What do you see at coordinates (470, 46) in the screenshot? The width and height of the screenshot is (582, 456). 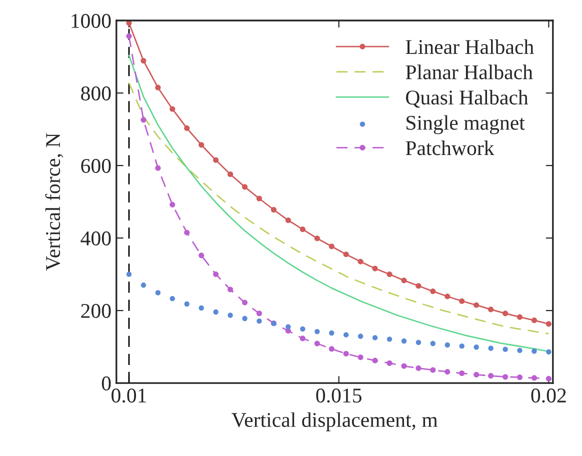 I see `legend-label: Linear Halbach` at bounding box center [470, 46].